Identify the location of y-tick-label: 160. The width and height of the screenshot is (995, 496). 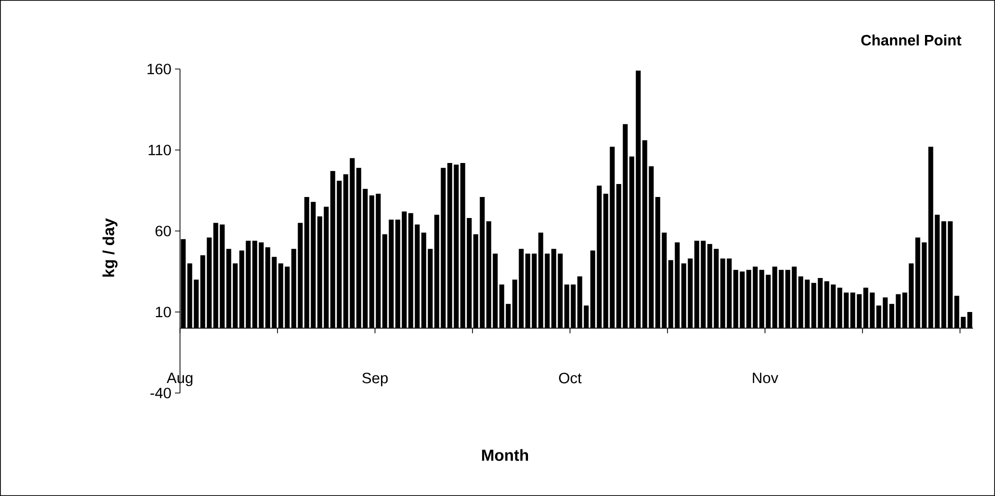
(159, 69).